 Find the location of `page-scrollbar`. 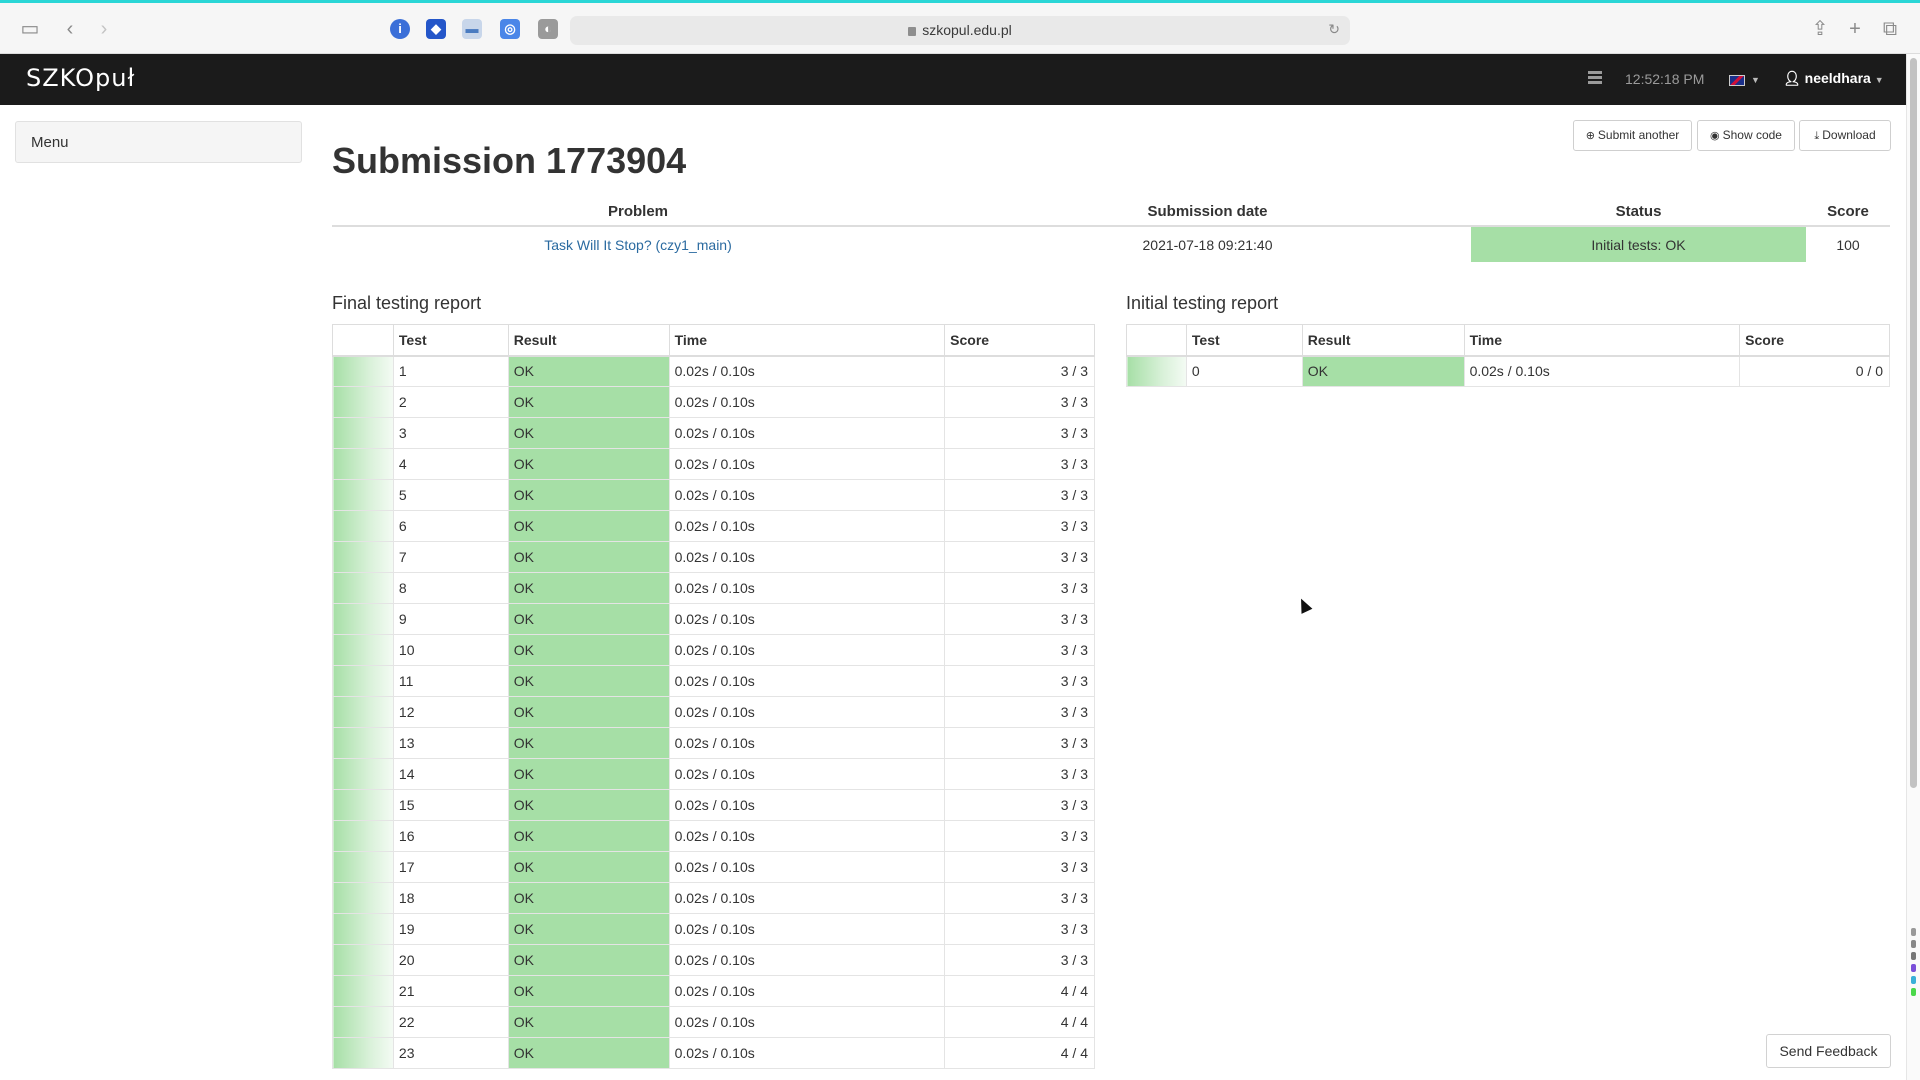

page-scrollbar is located at coordinates (1913, 567).